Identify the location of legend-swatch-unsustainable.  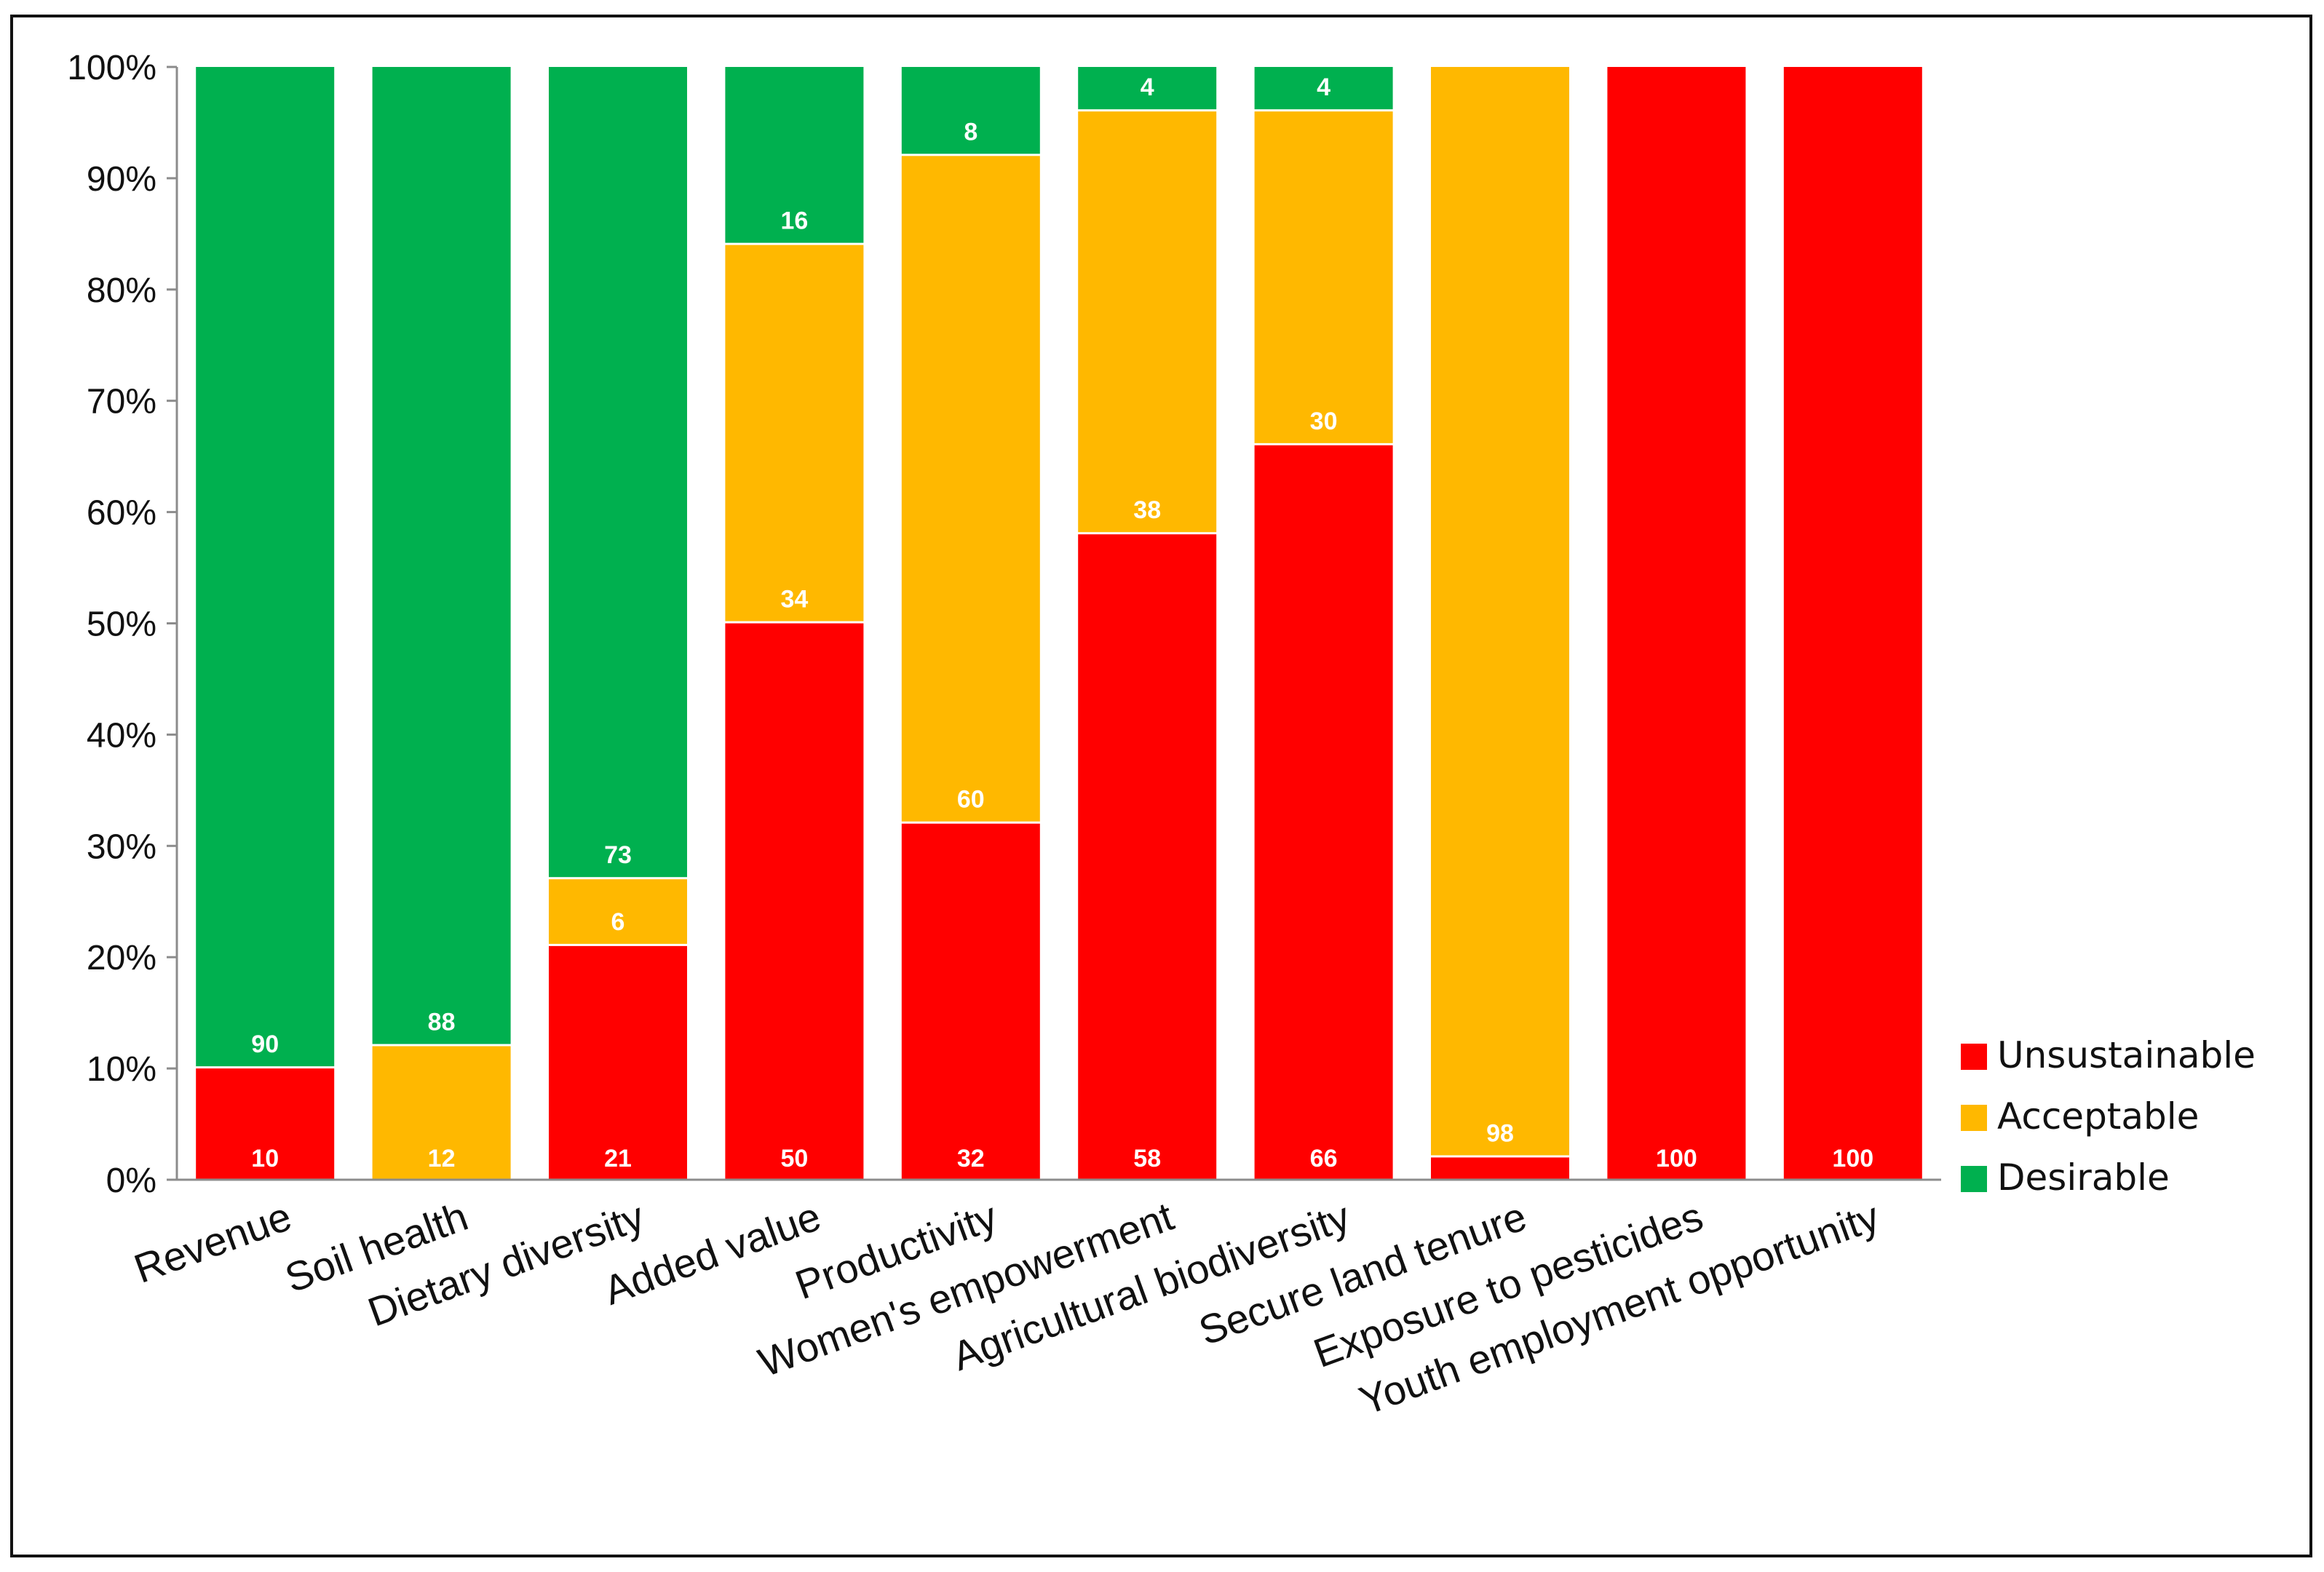
(1974, 1057).